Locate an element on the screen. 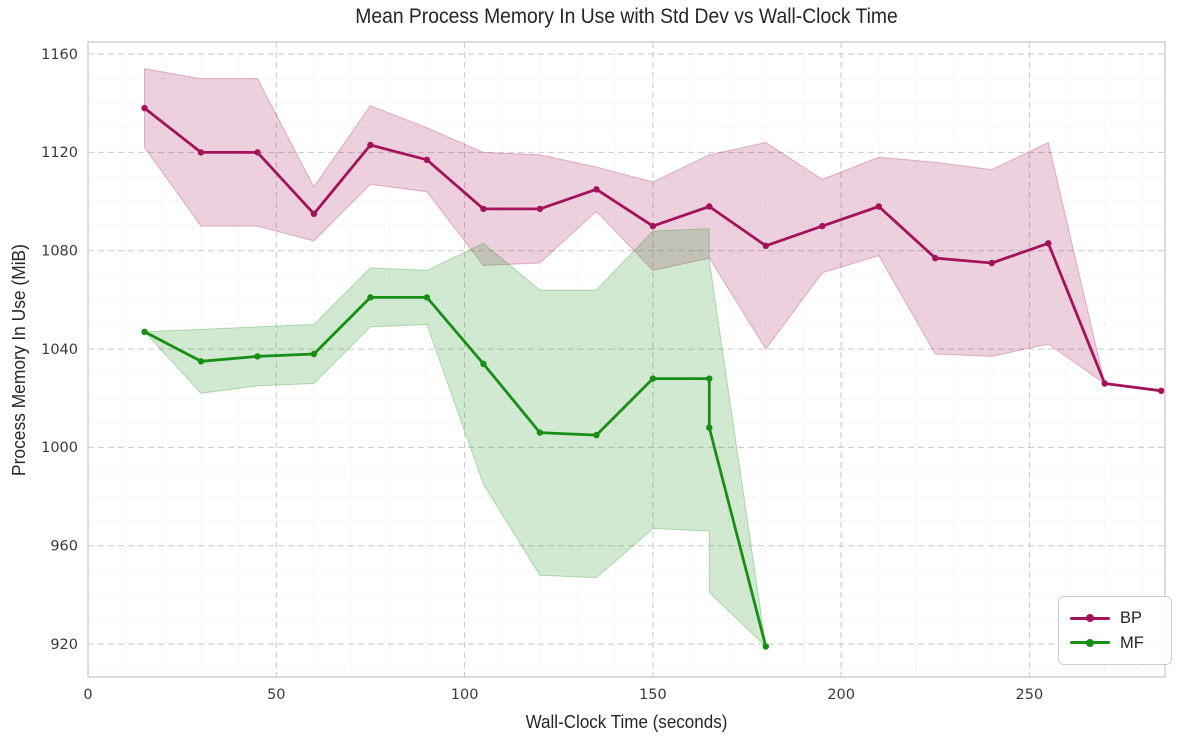 This screenshot has height=740, width=1189. legend: BP MF is located at coordinates (1115, 630).